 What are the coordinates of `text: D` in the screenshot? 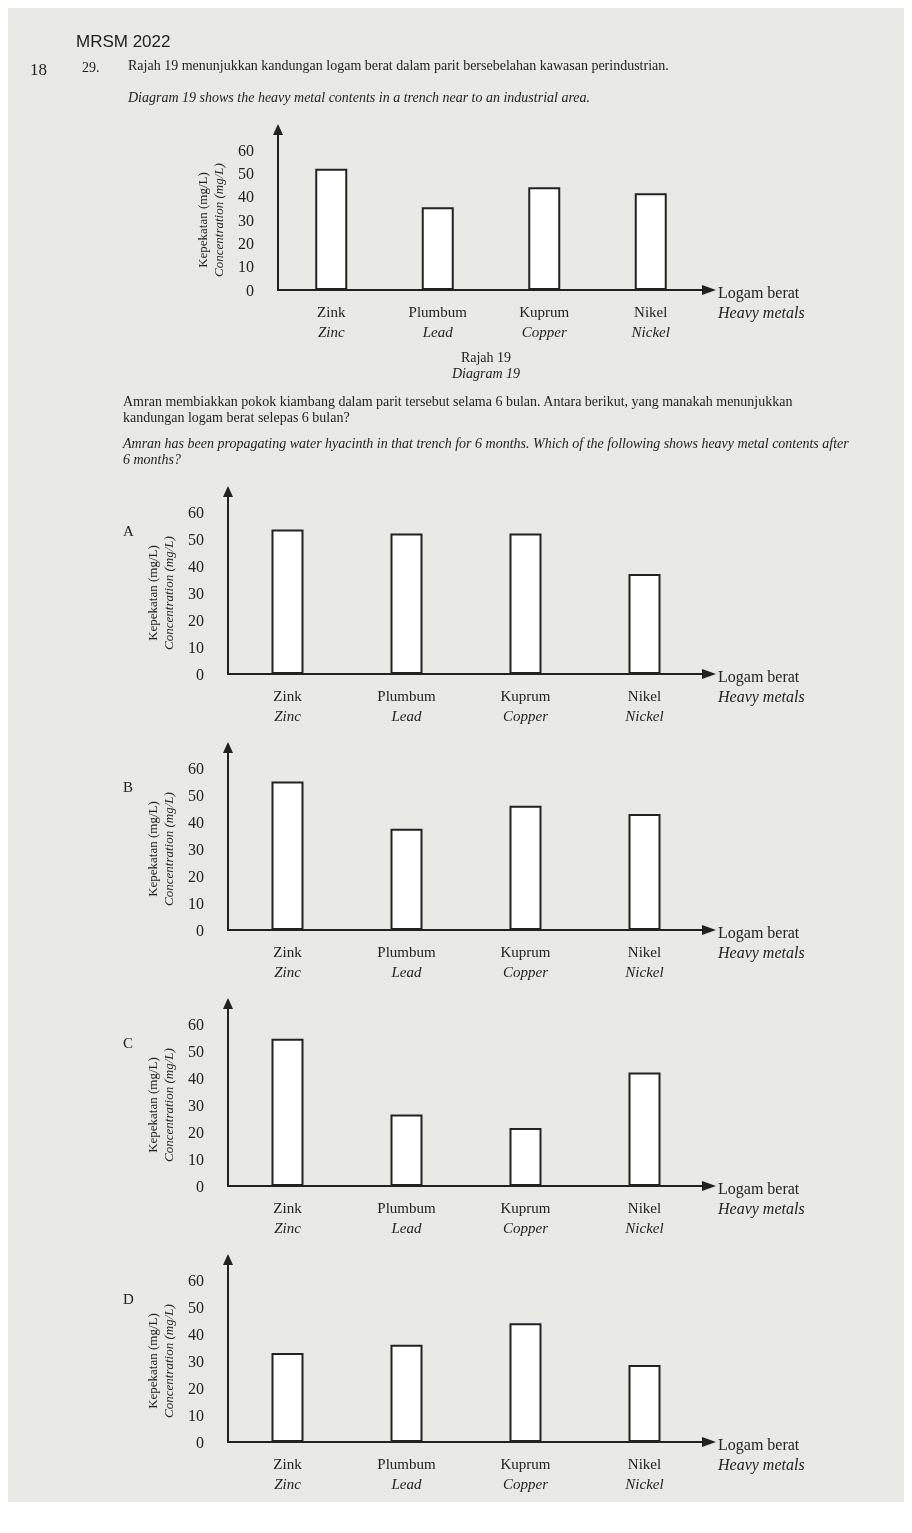 It's located at (128, 1298).